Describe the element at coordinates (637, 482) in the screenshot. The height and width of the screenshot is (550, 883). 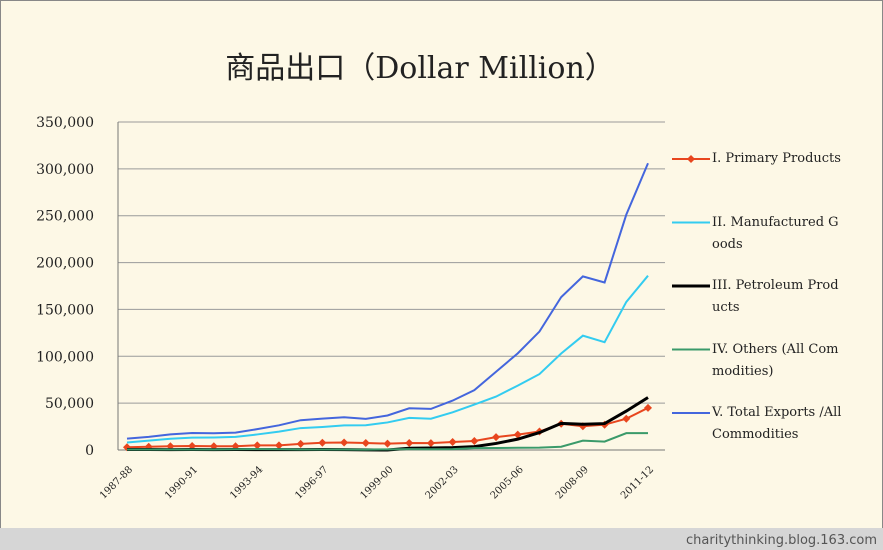
I see `x-tick-label: 2011-12` at that location.